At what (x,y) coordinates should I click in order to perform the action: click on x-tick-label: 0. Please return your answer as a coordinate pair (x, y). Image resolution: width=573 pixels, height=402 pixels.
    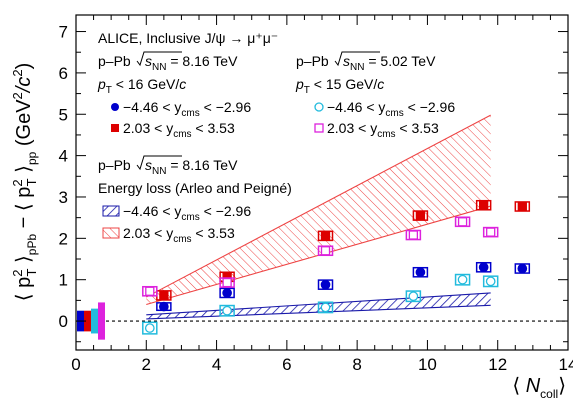
    Looking at the image, I should click on (75, 364).